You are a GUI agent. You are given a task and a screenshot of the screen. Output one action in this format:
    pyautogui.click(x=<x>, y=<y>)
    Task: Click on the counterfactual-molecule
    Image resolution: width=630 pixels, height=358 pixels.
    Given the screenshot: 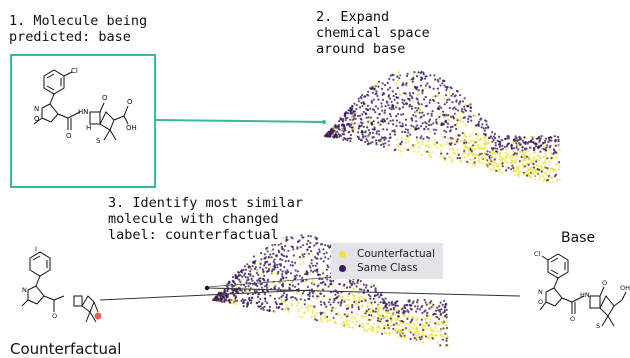 What is the action you would take?
    pyautogui.click(x=60, y=287)
    